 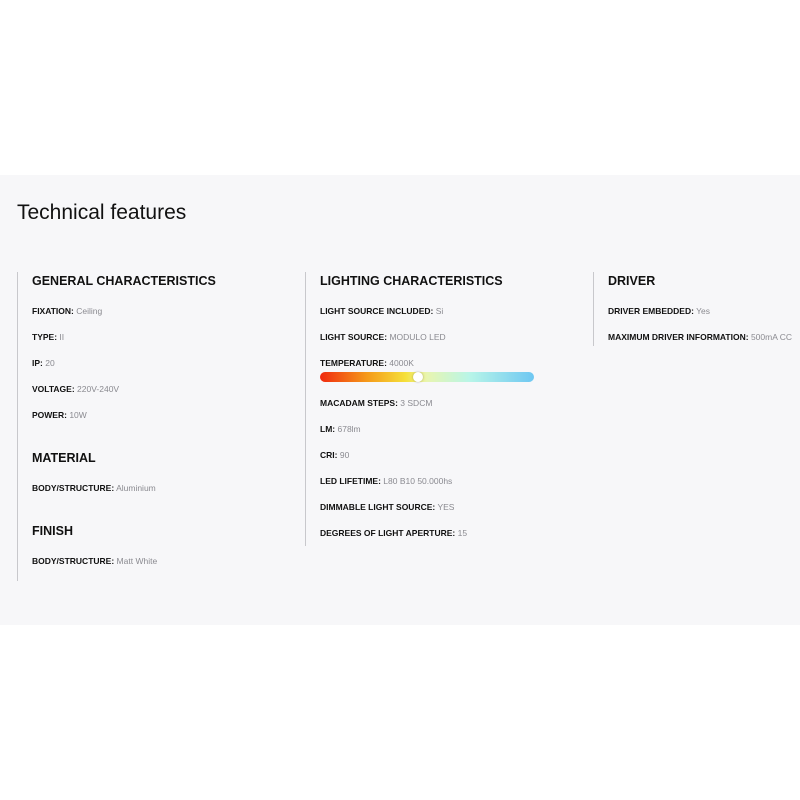 I want to click on spec-value: 678lm, so click(x=349, y=429).